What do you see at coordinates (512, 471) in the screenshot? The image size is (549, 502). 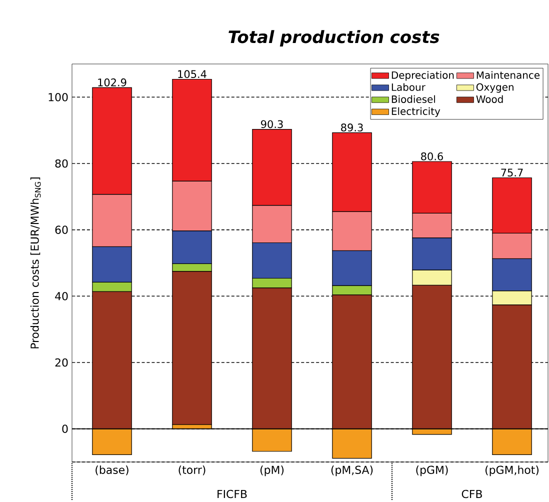 I see `x-tick-label: (pGM,hot)` at bounding box center [512, 471].